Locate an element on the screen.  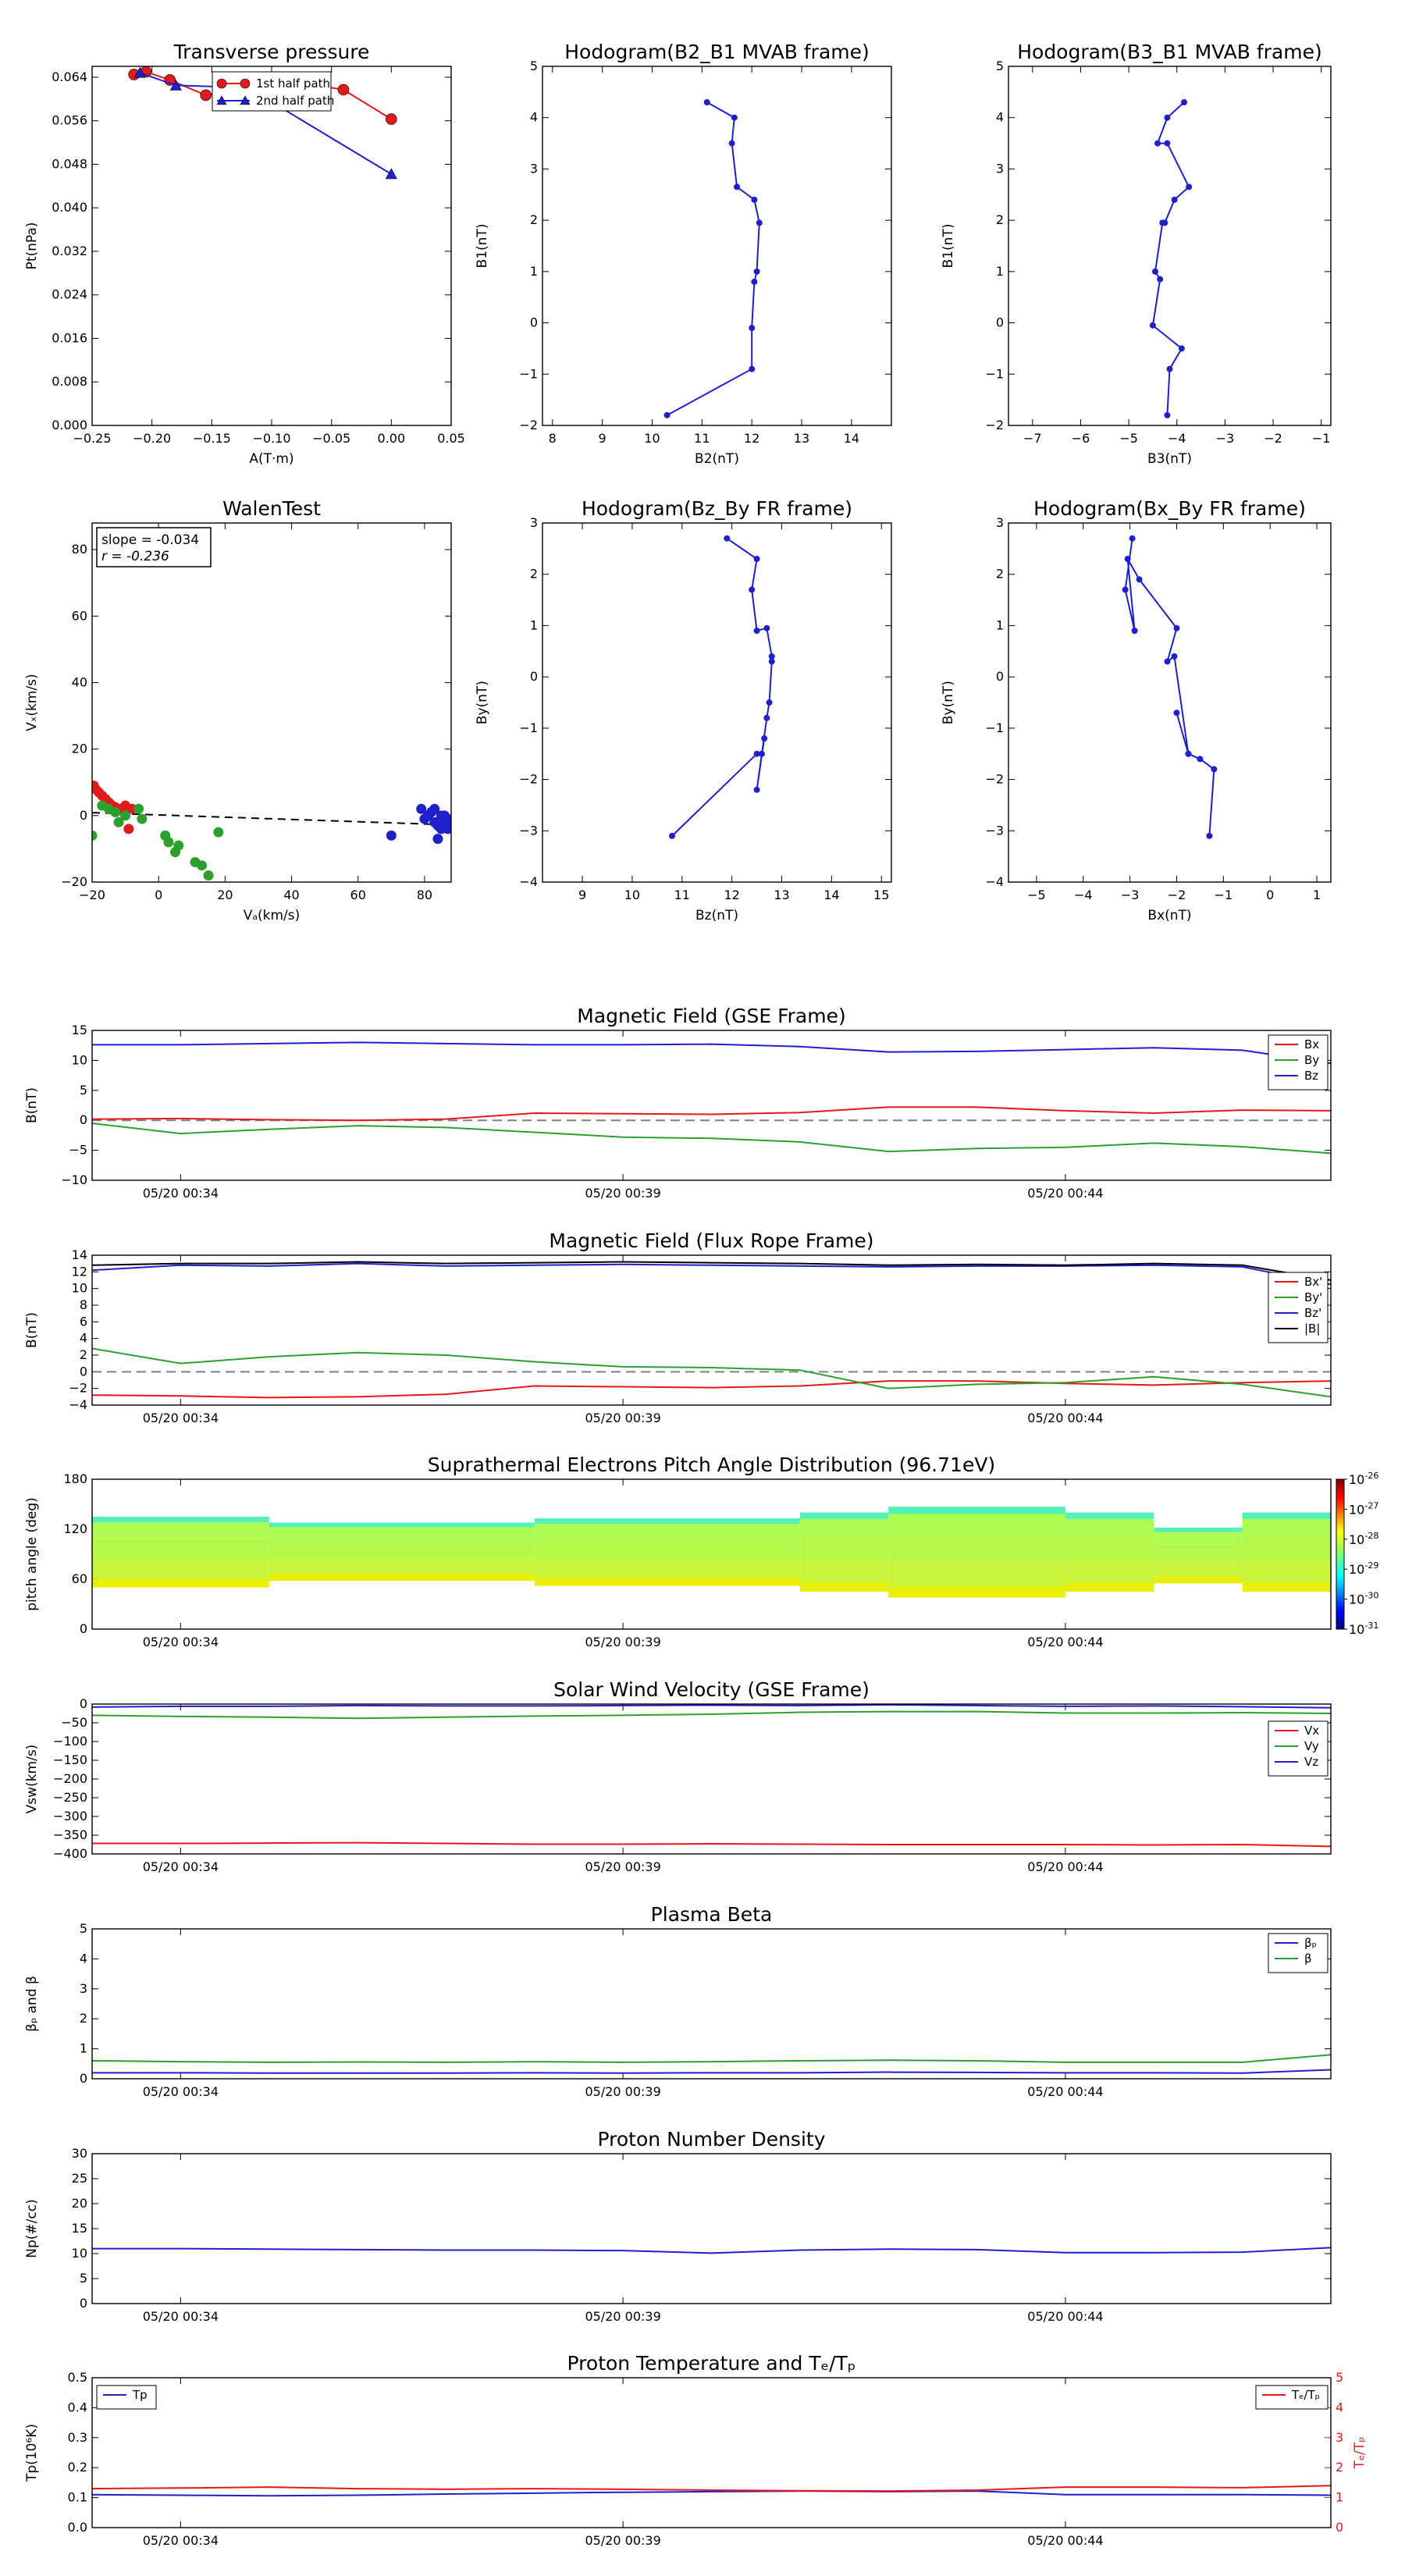
annotation-box is located at coordinates (154, 547).